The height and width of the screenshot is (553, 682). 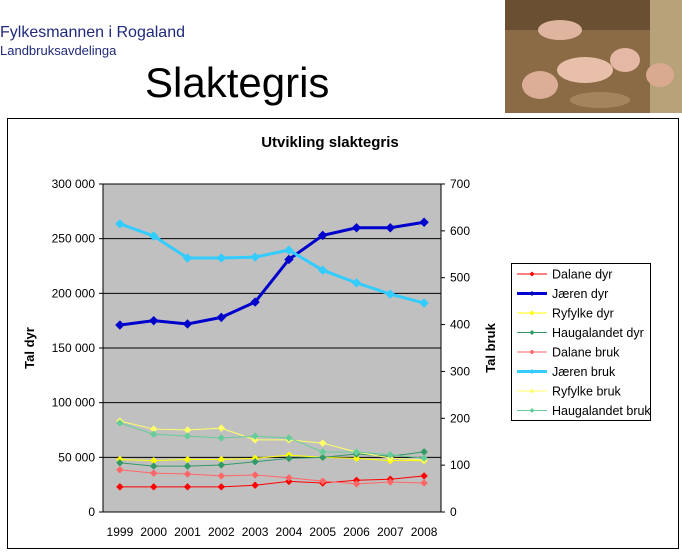 What do you see at coordinates (76, 457) in the screenshot?
I see `y-tick-label: 50 000` at bounding box center [76, 457].